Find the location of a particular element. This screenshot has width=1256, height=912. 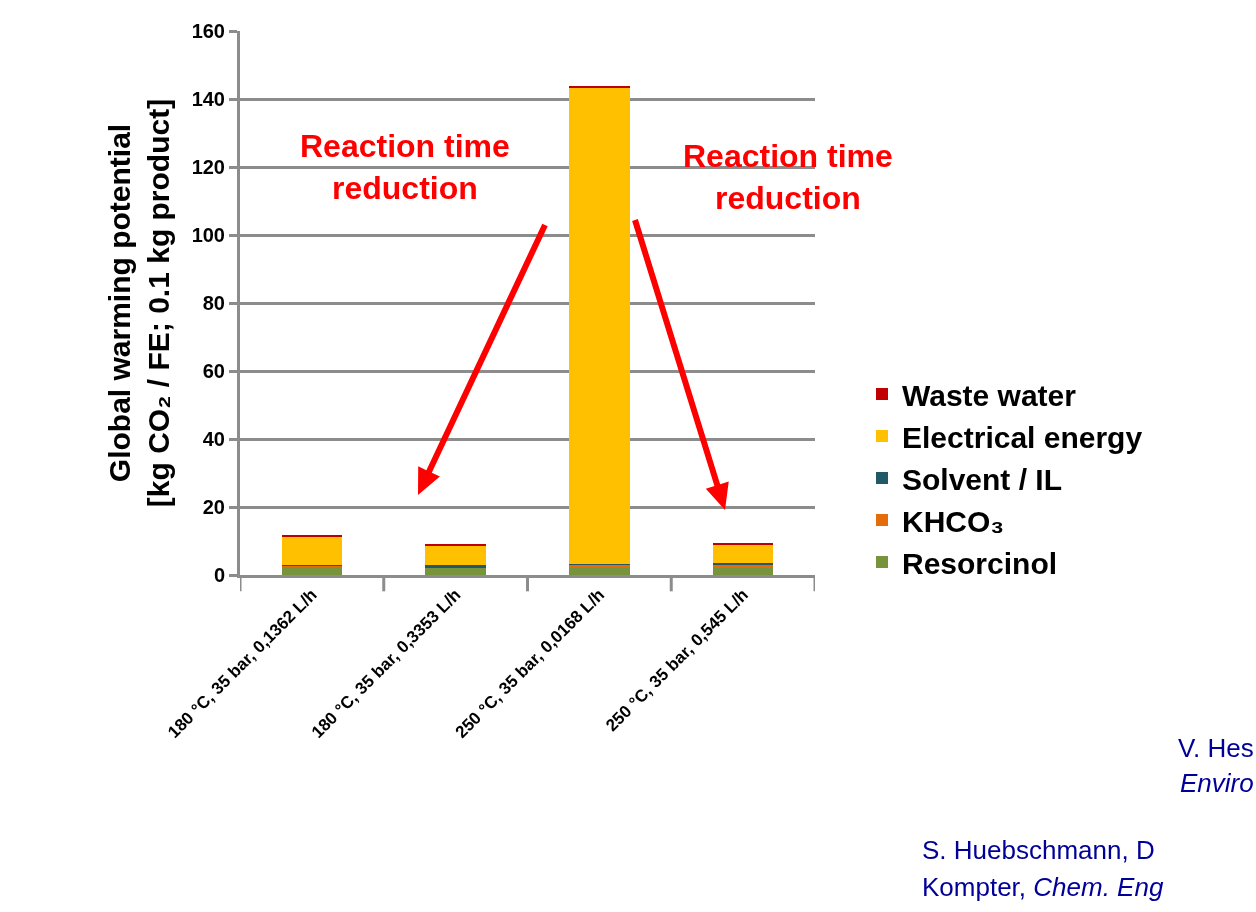

y-tick-label: 160 is located at coordinates (208, 31).